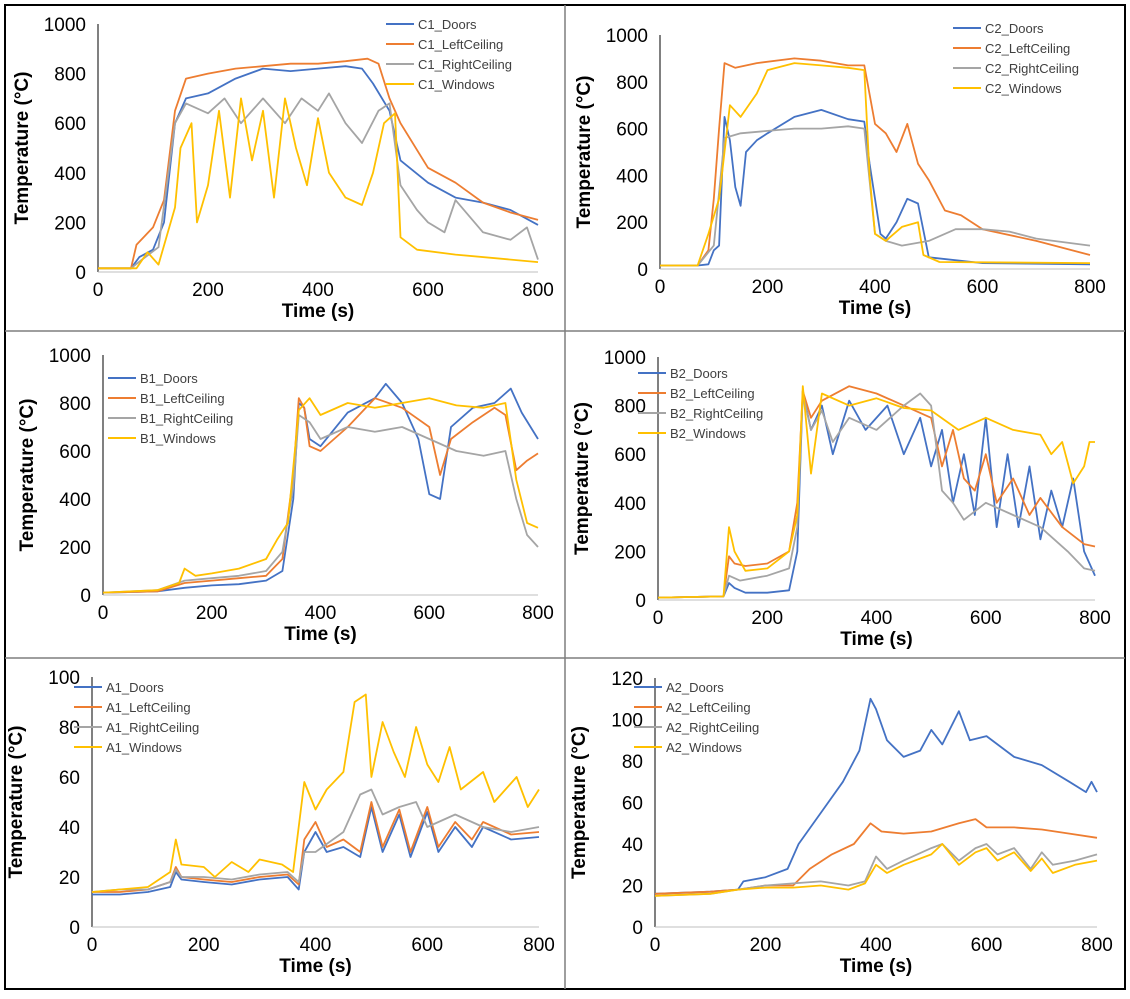 This screenshot has width=1130, height=999. What do you see at coordinates (712, 393) in the screenshot?
I see `legend-label: B2_LeftCeiling` at bounding box center [712, 393].